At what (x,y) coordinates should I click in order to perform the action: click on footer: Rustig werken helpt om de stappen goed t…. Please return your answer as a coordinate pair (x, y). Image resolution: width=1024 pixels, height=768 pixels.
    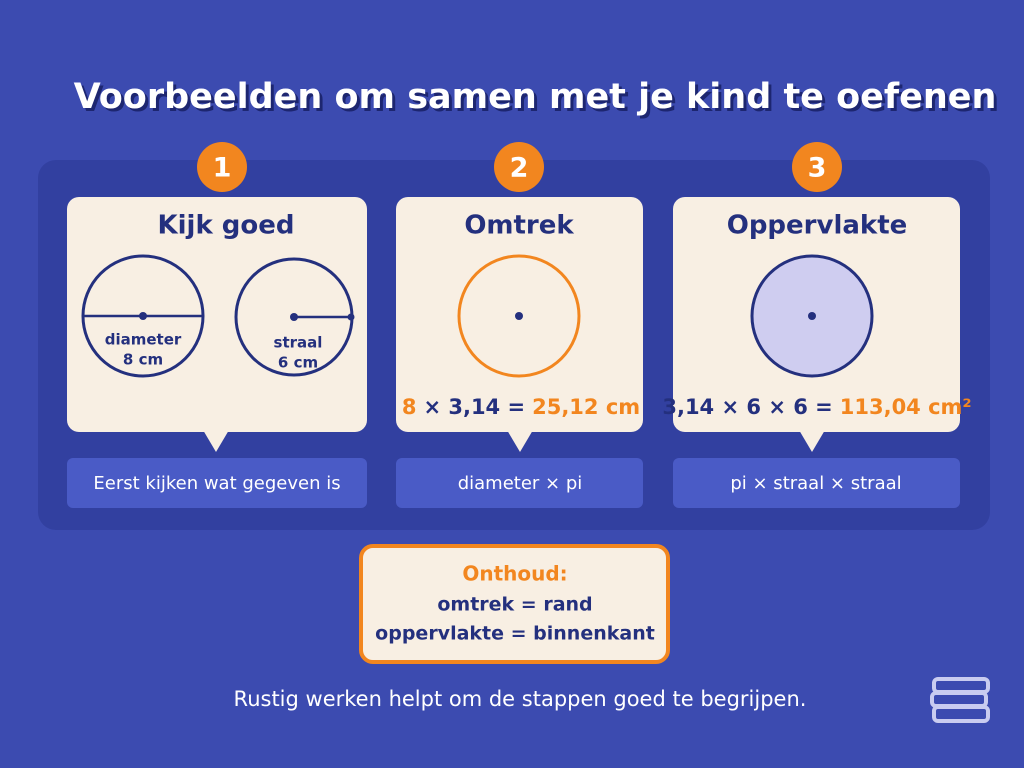
    Looking at the image, I should click on (520, 699).